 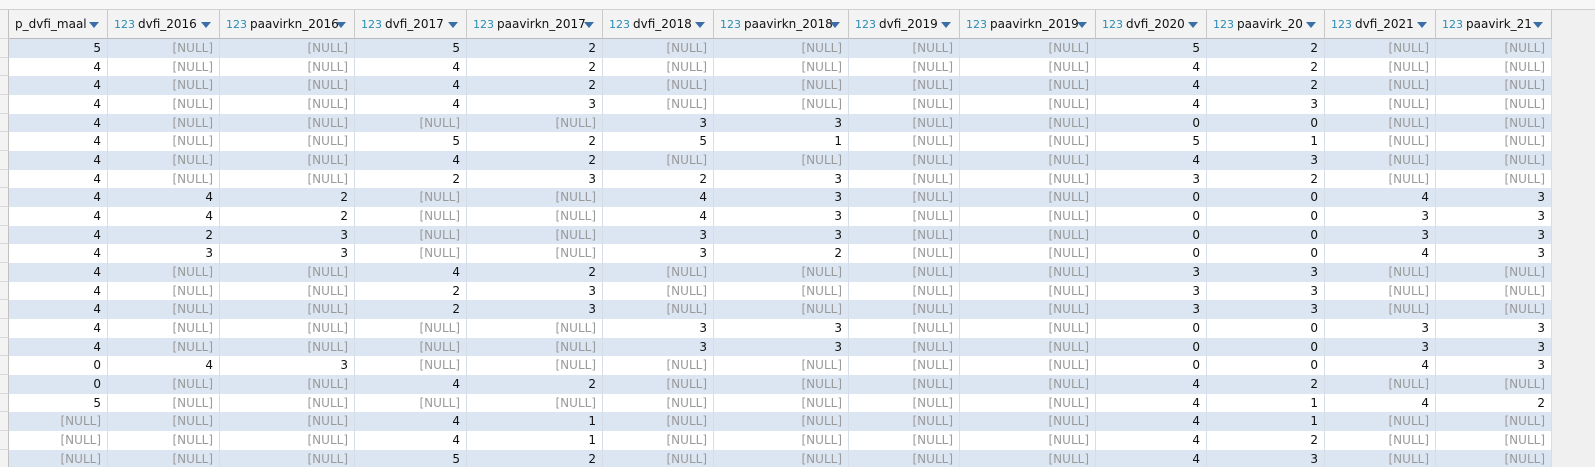 What do you see at coordinates (1494, 24) in the screenshot?
I see `column-header: 123 paavirk_21` at bounding box center [1494, 24].